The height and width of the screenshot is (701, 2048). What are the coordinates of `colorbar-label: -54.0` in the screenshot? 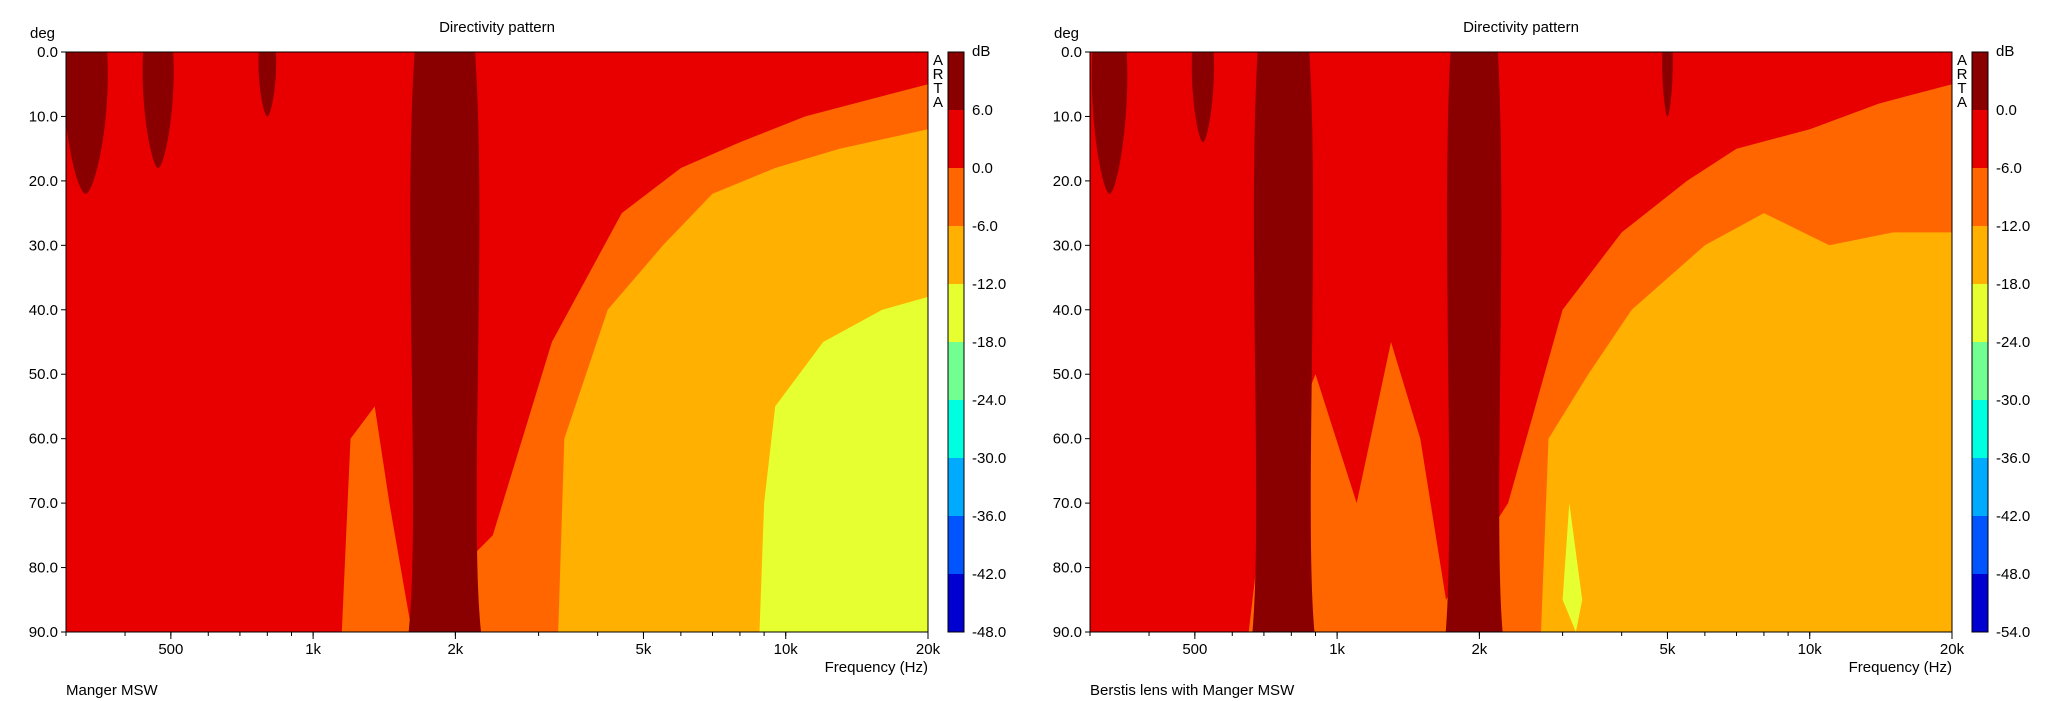 It's located at (2013, 632).